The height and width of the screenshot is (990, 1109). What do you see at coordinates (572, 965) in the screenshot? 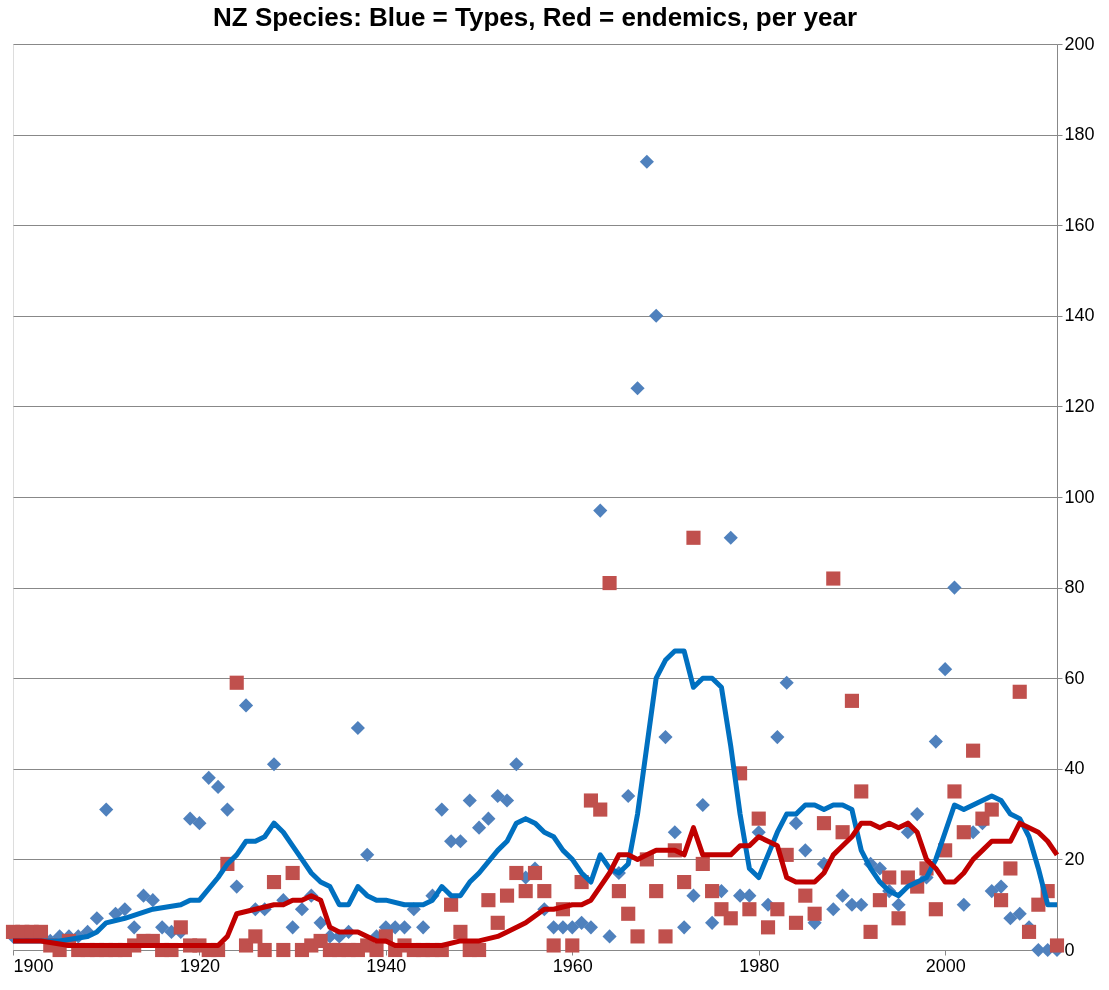
I see `x-tick-label: 1960` at bounding box center [572, 965].